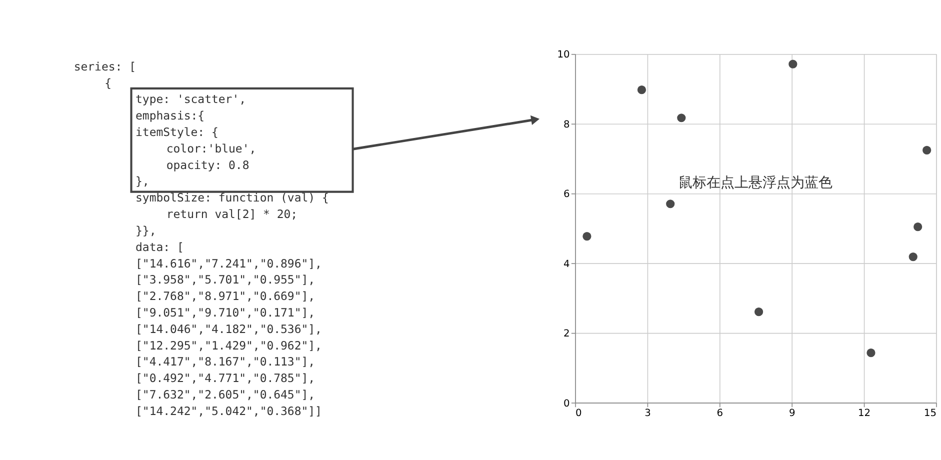  I want to click on x-tick-label: 12, so click(864, 414).